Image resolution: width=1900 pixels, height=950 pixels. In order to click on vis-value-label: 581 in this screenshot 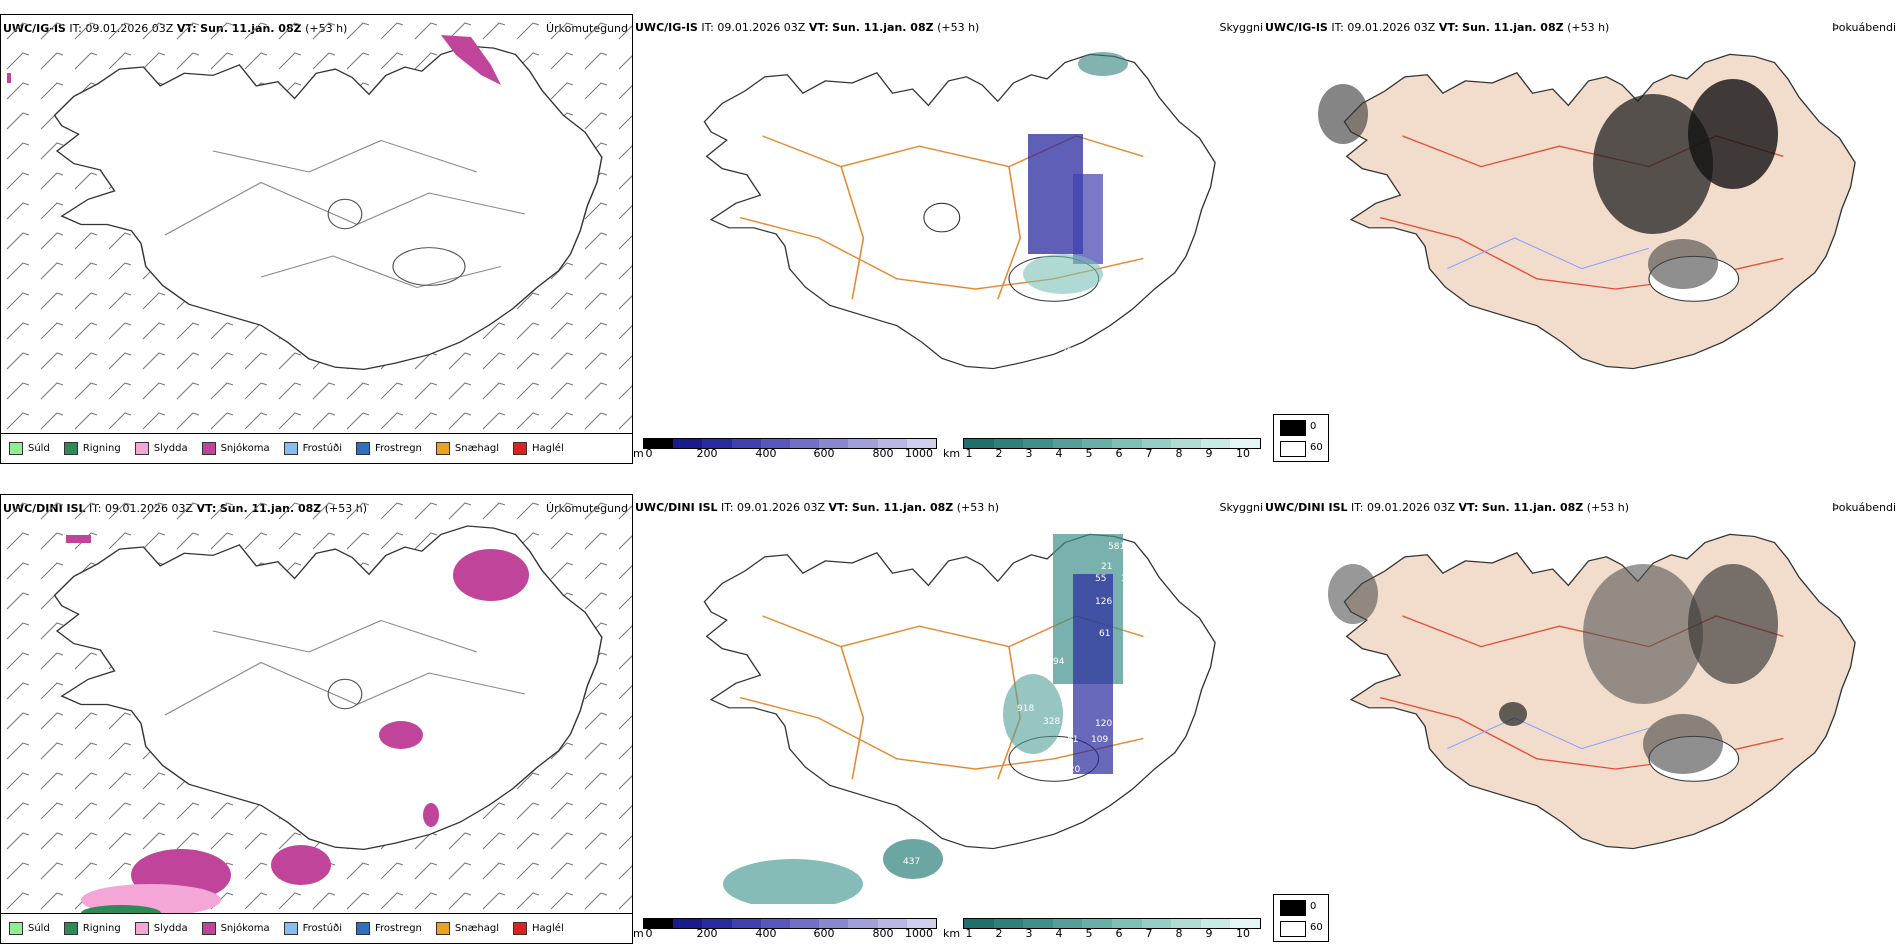, I will do `click(1116, 547)`.